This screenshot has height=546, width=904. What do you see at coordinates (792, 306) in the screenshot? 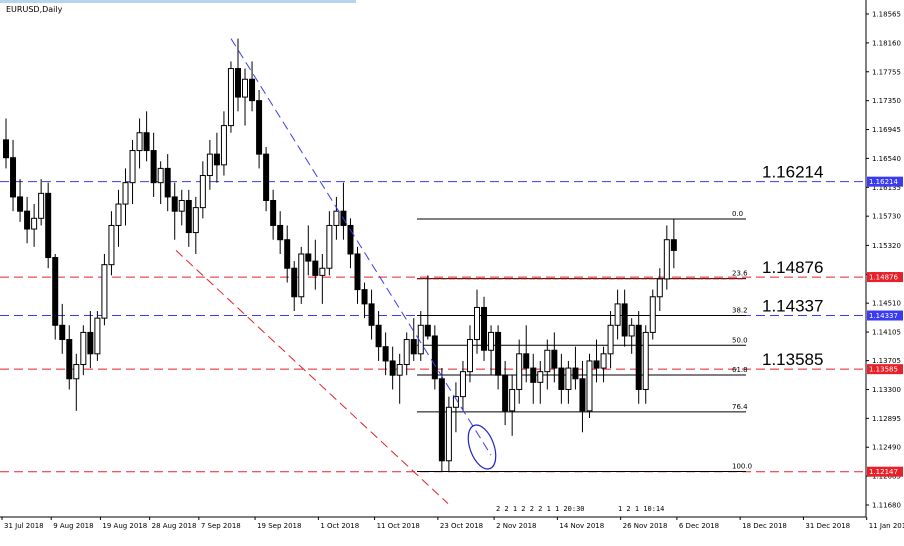
I see `level-label: 1.14337` at bounding box center [792, 306].